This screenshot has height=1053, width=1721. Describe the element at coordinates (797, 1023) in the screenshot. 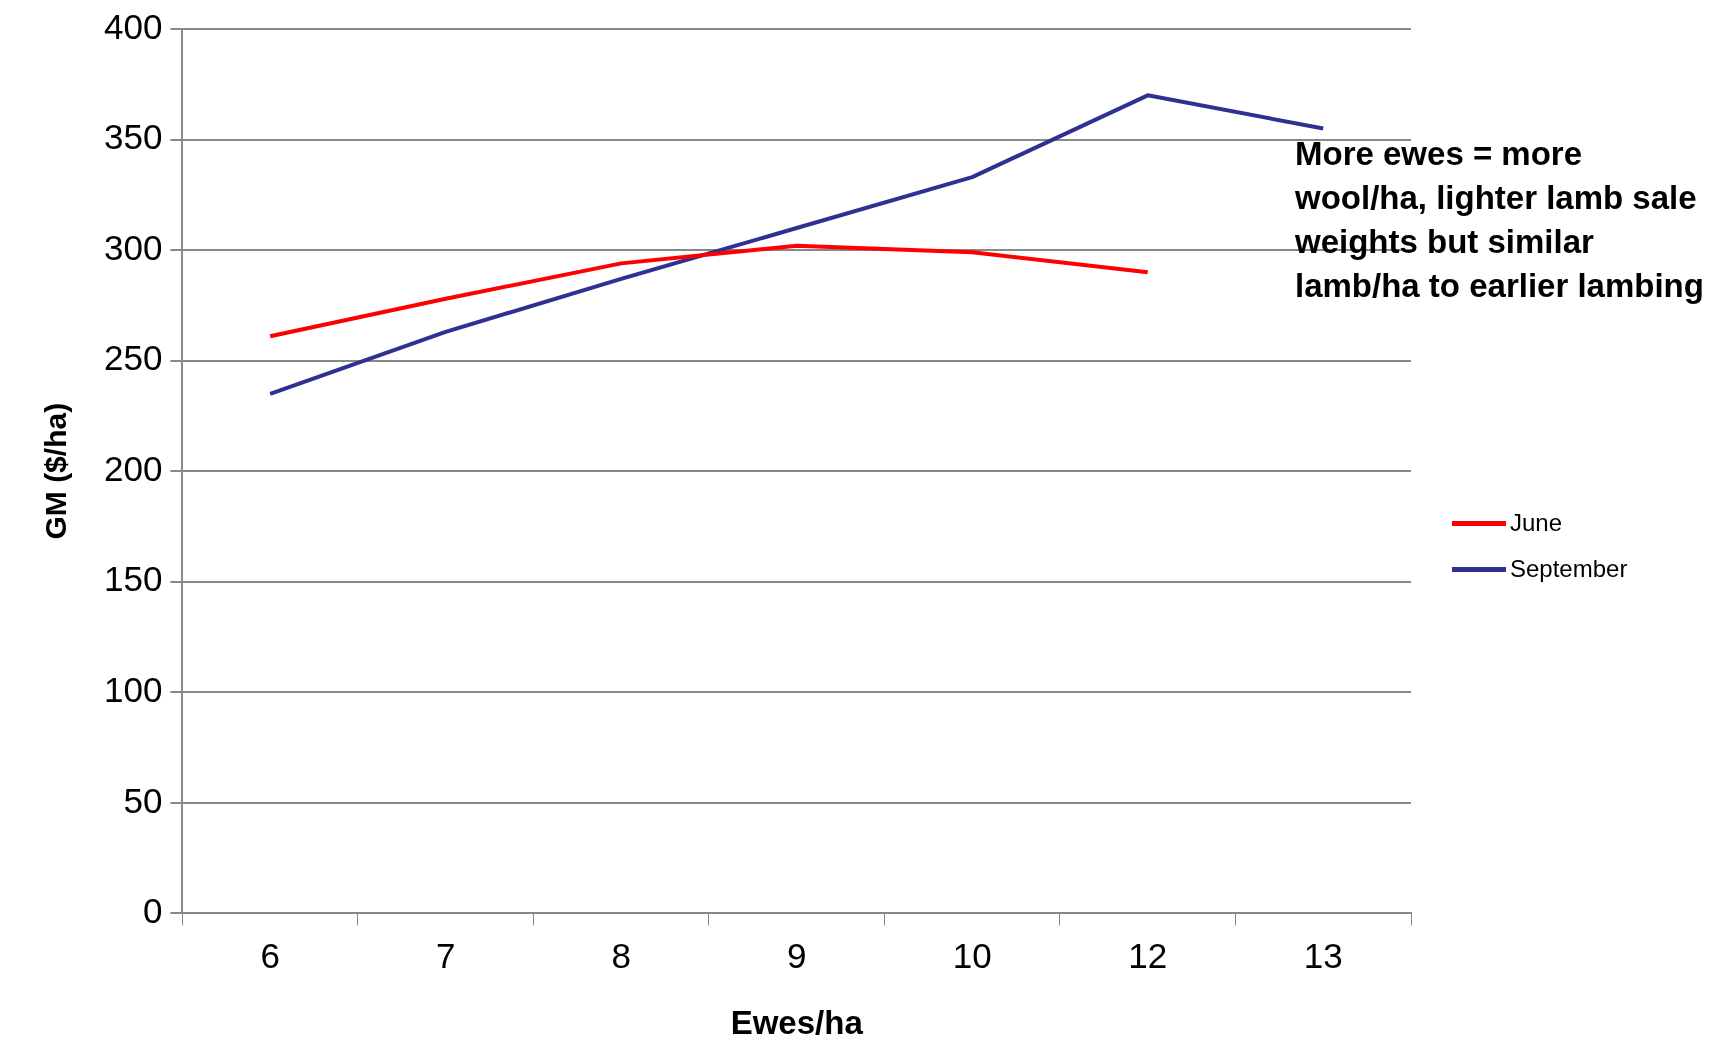

I see `x-axis-title: Ewes/ha` at that location.